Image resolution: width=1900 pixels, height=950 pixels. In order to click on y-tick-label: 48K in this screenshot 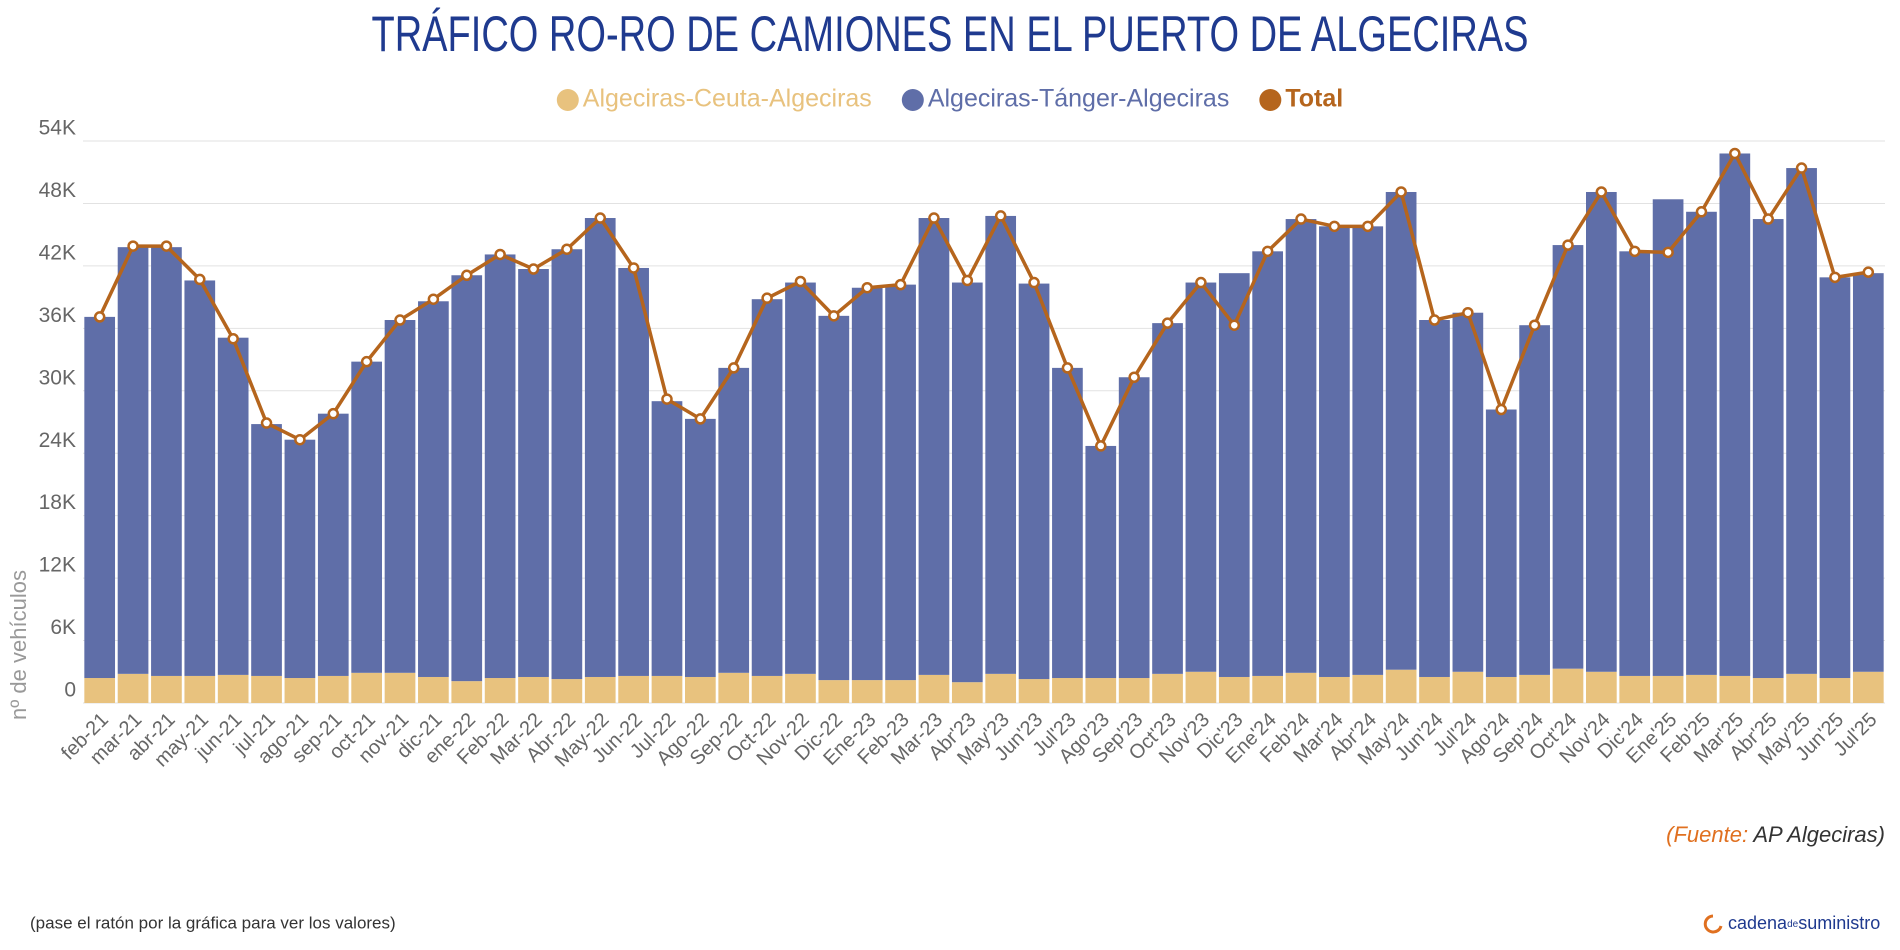, I will do `click(57, 190)`.